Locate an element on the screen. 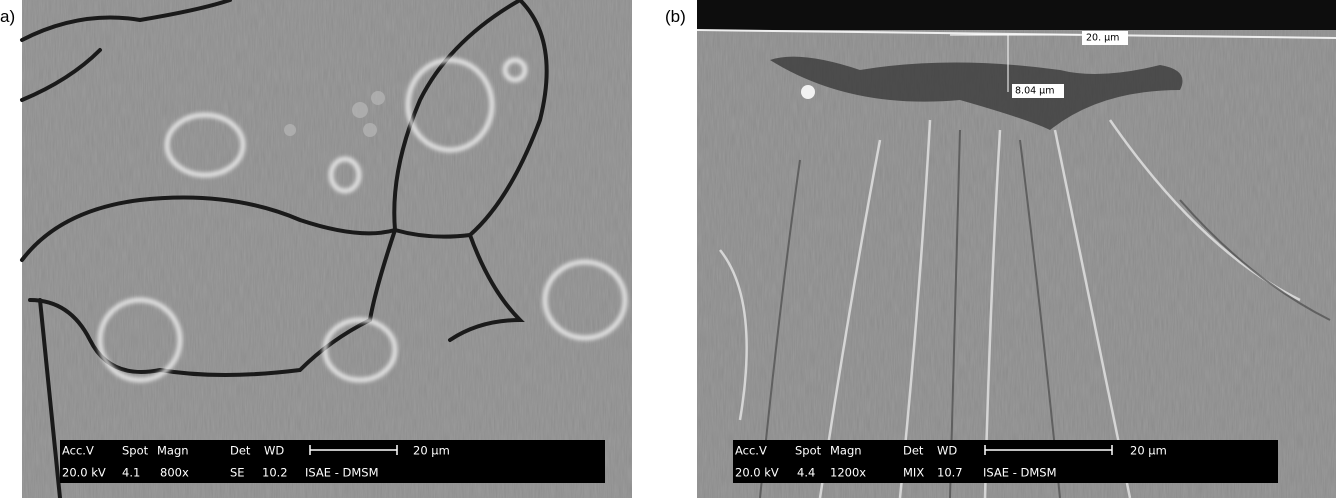 This screenshot has height=498, width=1336. value: MIX is located at coordinates (913, 473).